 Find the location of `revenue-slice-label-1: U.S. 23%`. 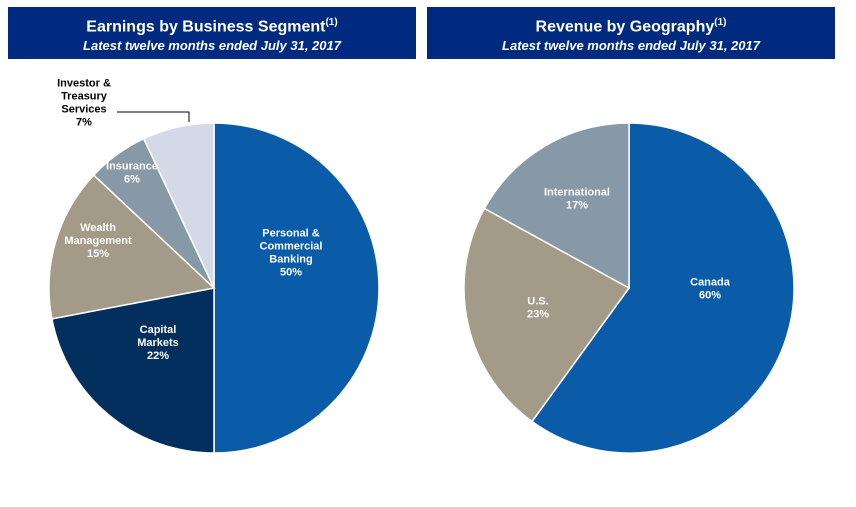

revenue-slice-label-1: U.S. 23% is located at coordinates (538, 308).